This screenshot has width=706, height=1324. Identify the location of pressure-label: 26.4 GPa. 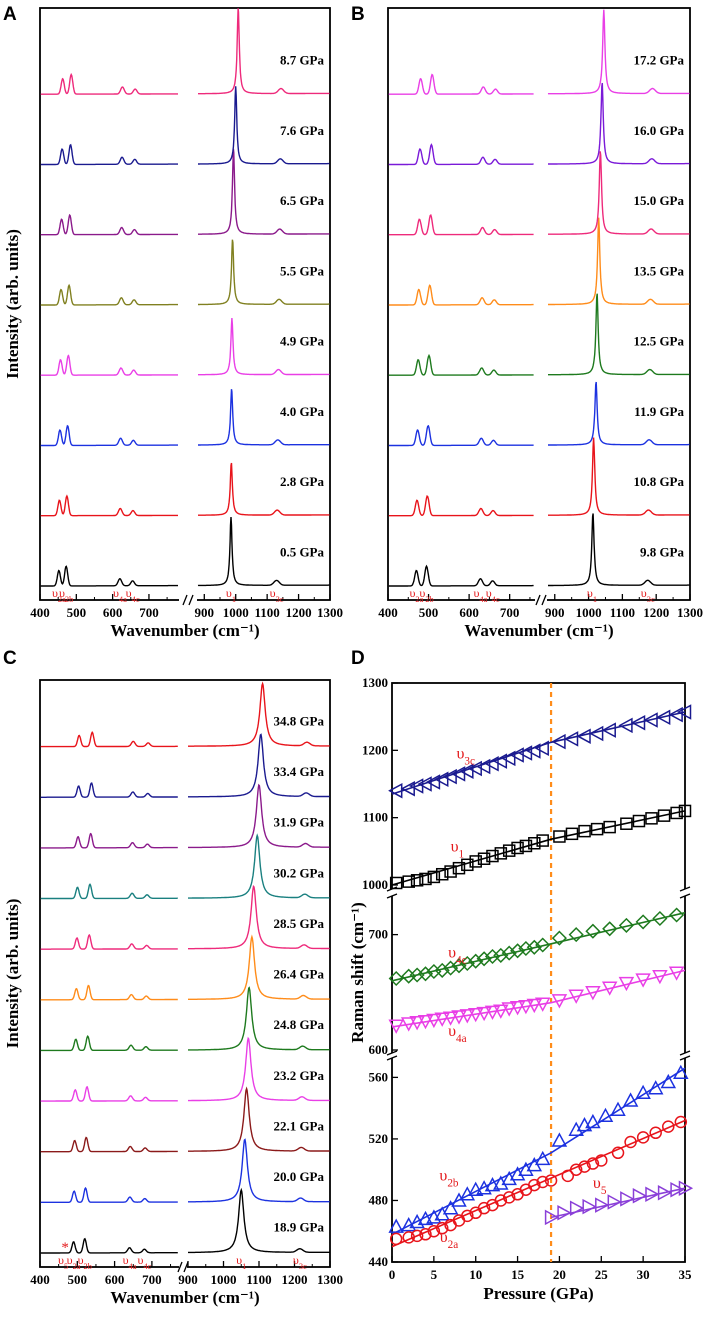
(298, 974).